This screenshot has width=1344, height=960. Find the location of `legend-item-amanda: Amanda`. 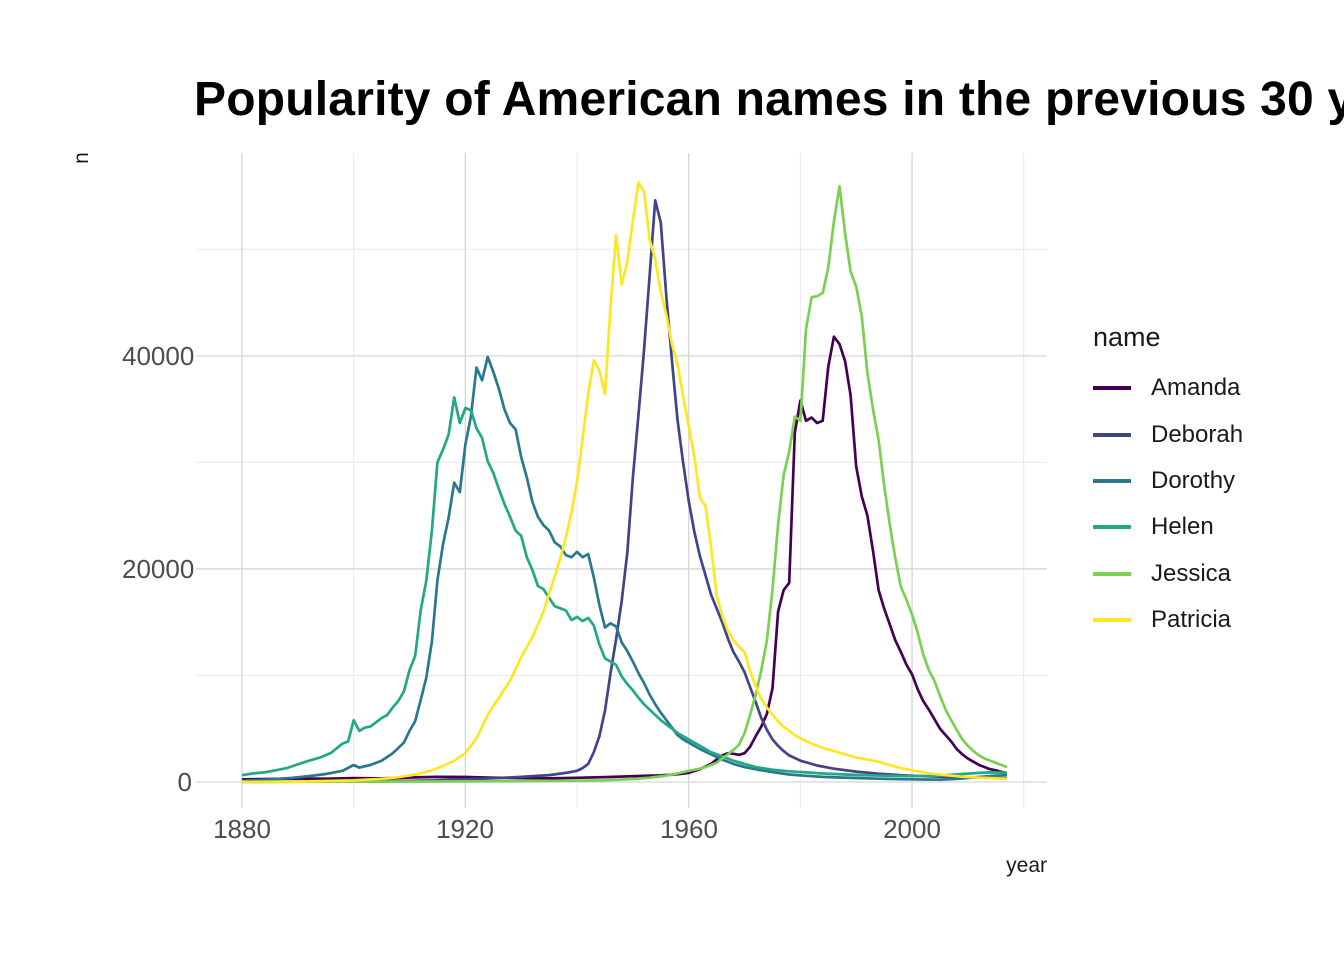

legend-item-amanda: Amanda is located at coordinates (1168, 388).